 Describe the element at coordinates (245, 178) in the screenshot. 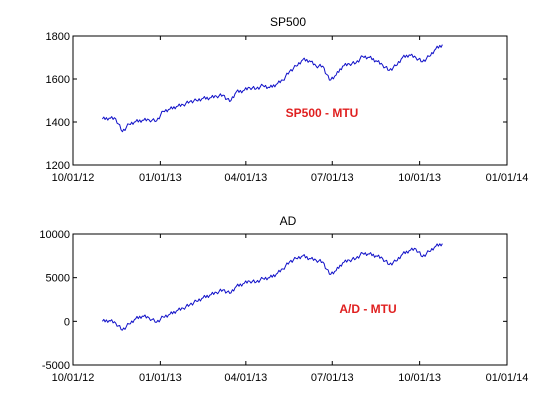

I see `sp500-x-tick-label: 04/01/13` at that location.